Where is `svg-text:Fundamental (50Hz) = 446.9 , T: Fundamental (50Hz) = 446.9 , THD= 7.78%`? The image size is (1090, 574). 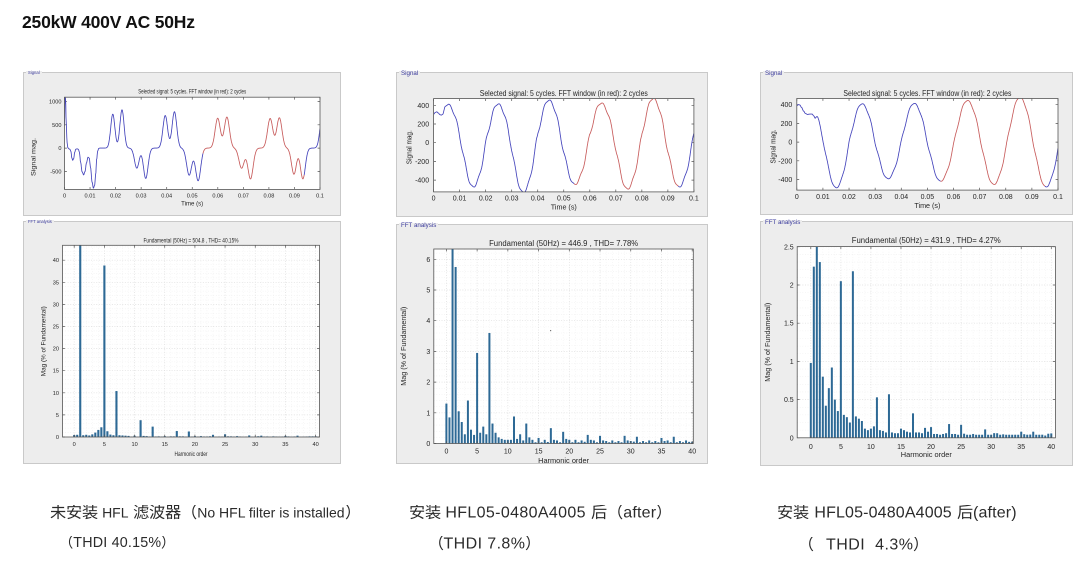
svg-text:Fundamental (50Hz) = 446.9 , T: Fundamental (50Hz) = 446.9 , THD= 7.78% is located at coordinates (563, 243).